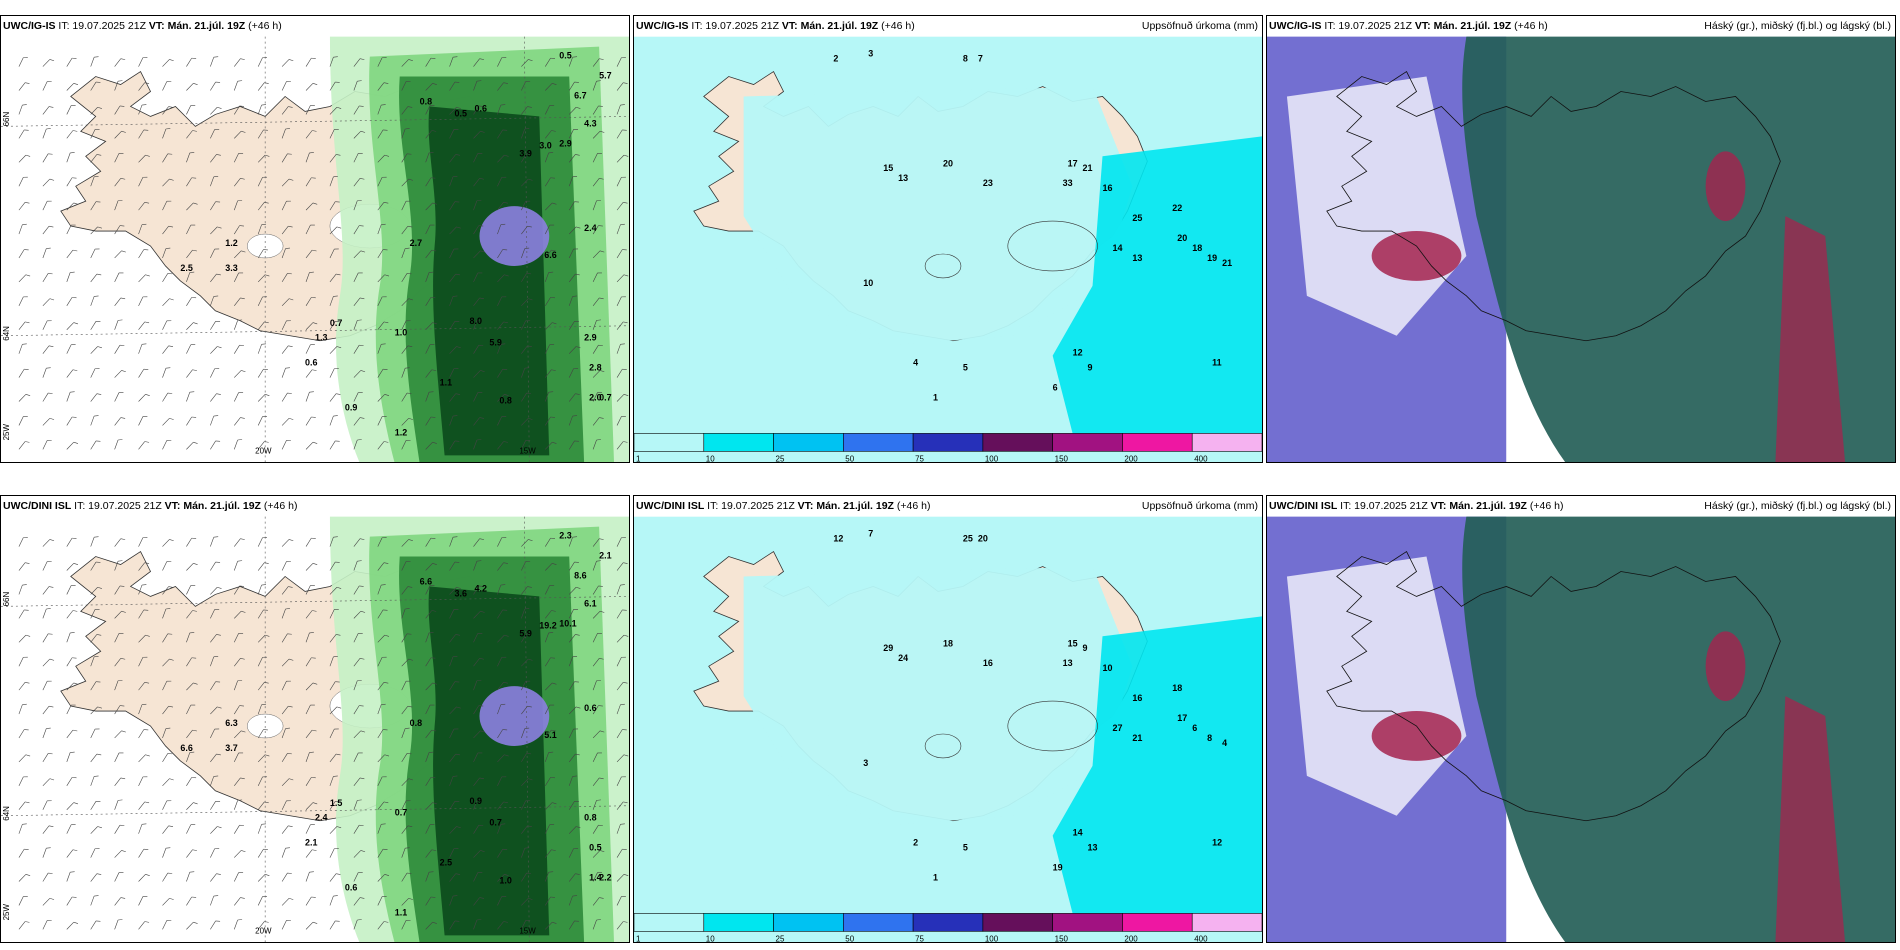 This screenshot has height=950, width=1900. I want to click on accum-value-label: 10, so click(868, 283).